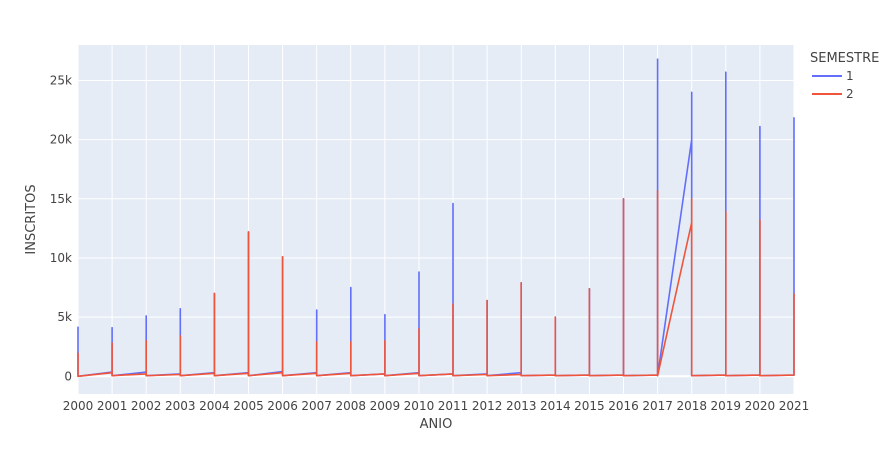 The image size is (892, 470). Describe the element at coordinates (316, 406) in the screenshot. I see `x-tick-label: 2007` at that location.